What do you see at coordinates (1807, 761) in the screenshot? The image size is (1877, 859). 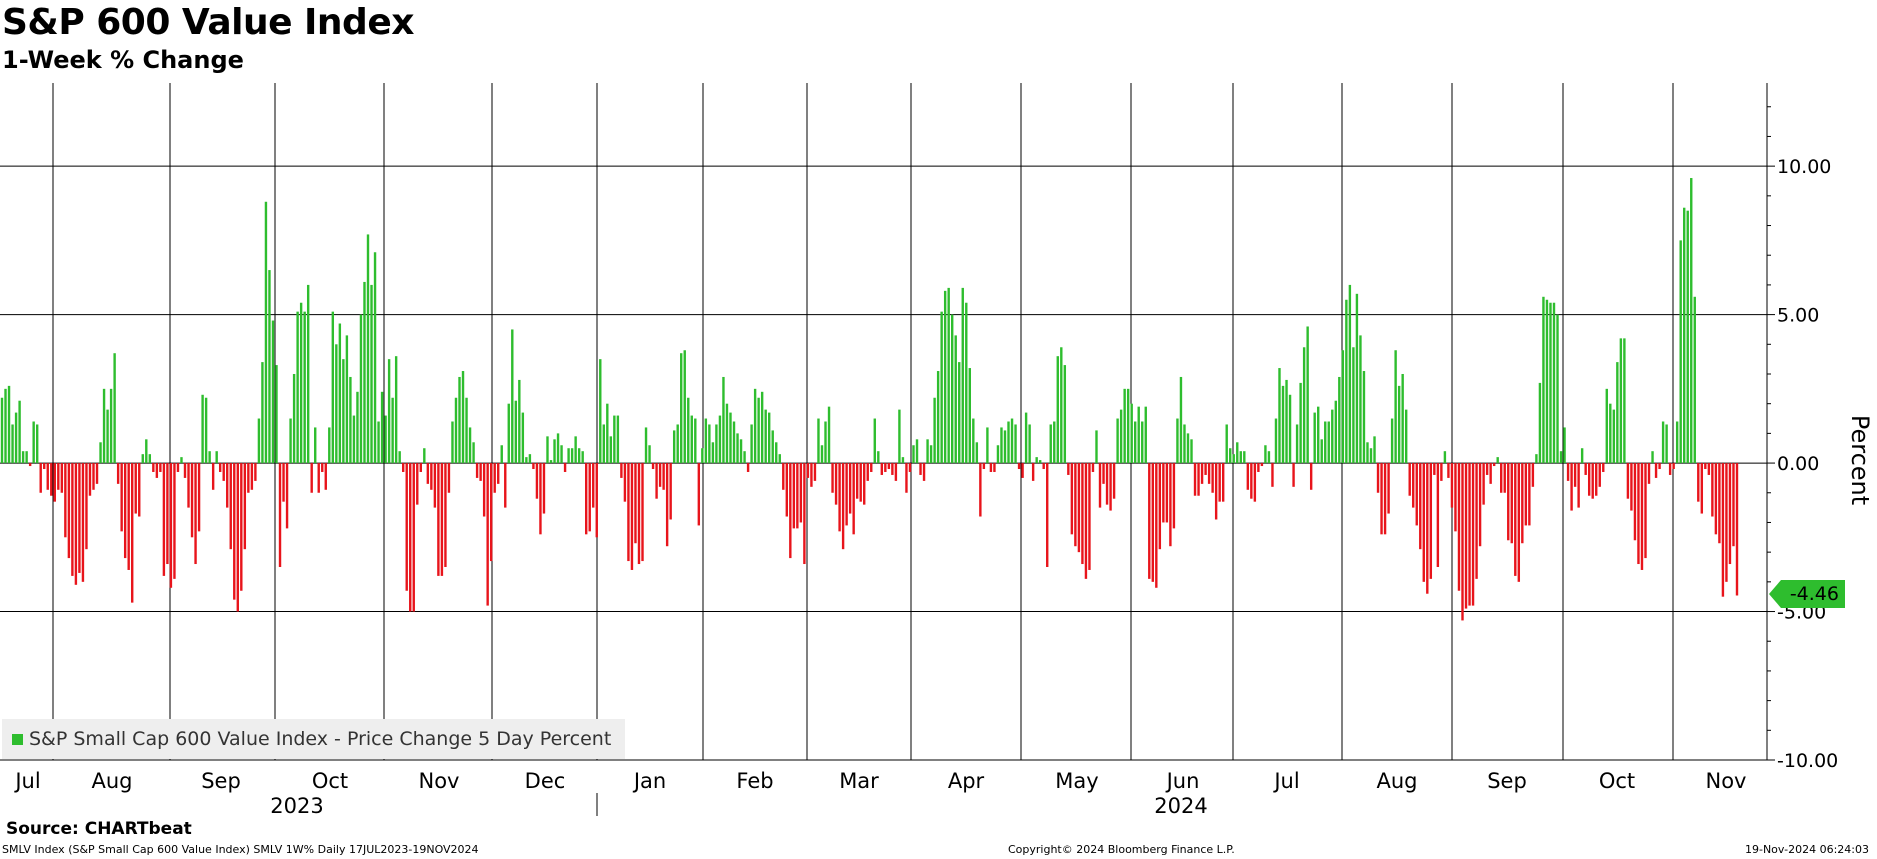 I see `y-tick-label: -10.00` at bounding box center [1807, 761].